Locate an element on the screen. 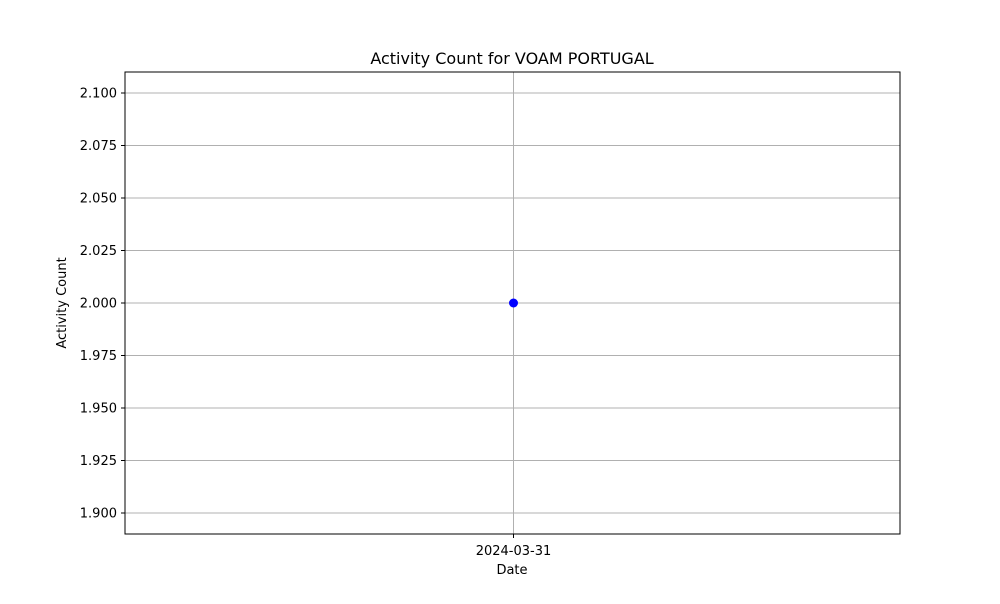 Image resolution: width=1000 pixels, height=604 pixels. y-tick-label: 2.050 is located at coordinates (98, 199).